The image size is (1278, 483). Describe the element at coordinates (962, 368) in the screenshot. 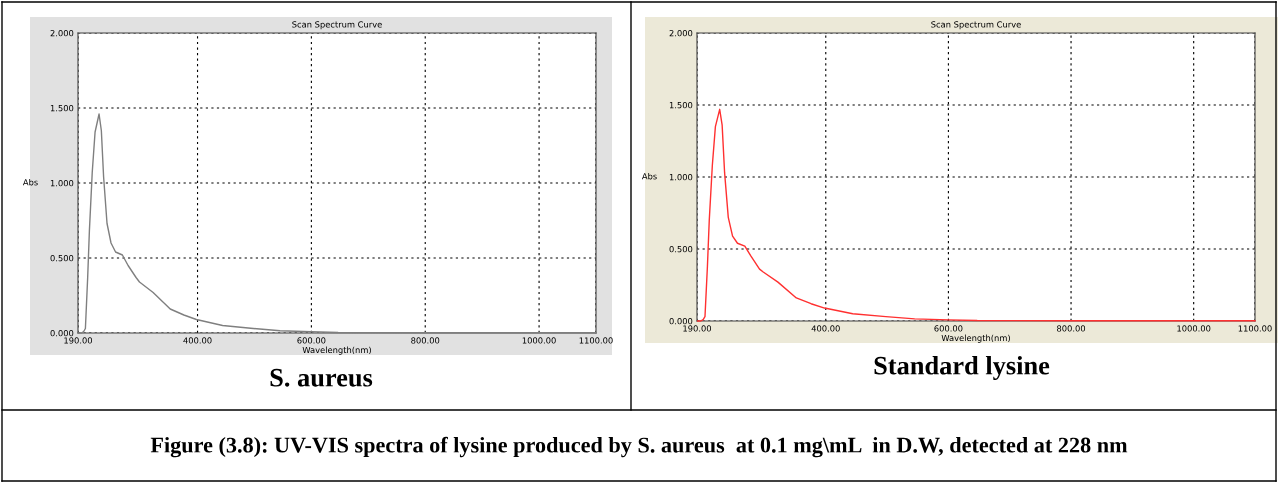

I see `text: Standard lysine` at that location.